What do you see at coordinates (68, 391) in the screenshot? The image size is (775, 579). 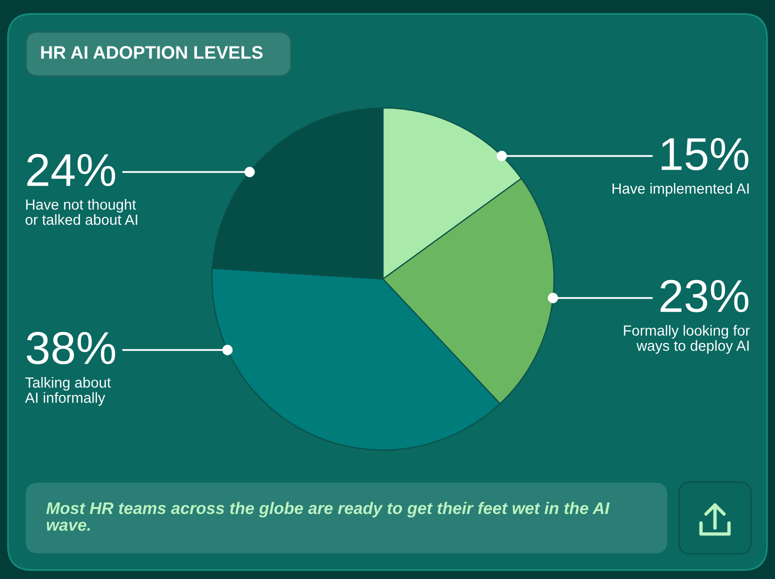 I see `slice-label: Talking about AI informally` at bounding box center [68, 391].